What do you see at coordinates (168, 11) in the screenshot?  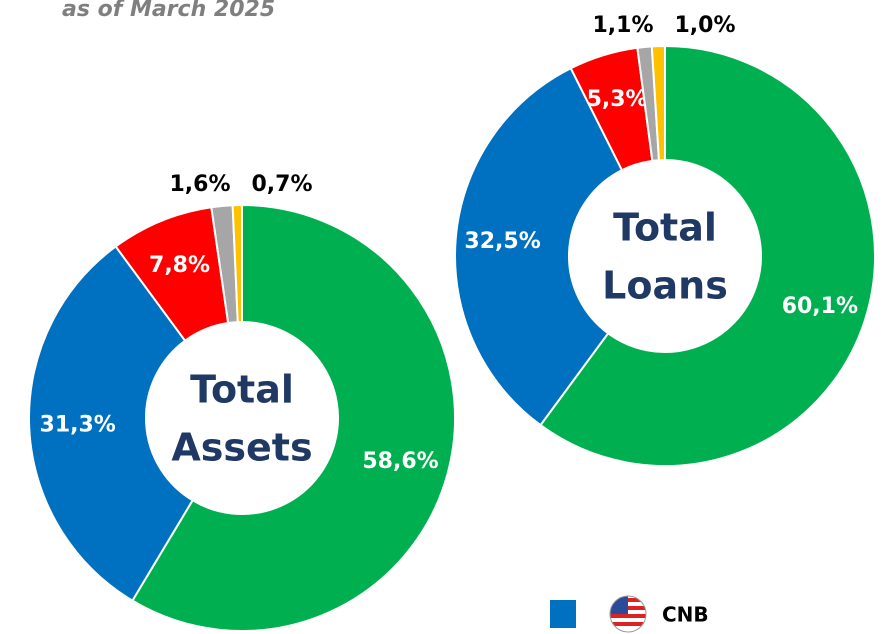 I see `subtitle: as of March 2025` at bounding box center [168, 11].